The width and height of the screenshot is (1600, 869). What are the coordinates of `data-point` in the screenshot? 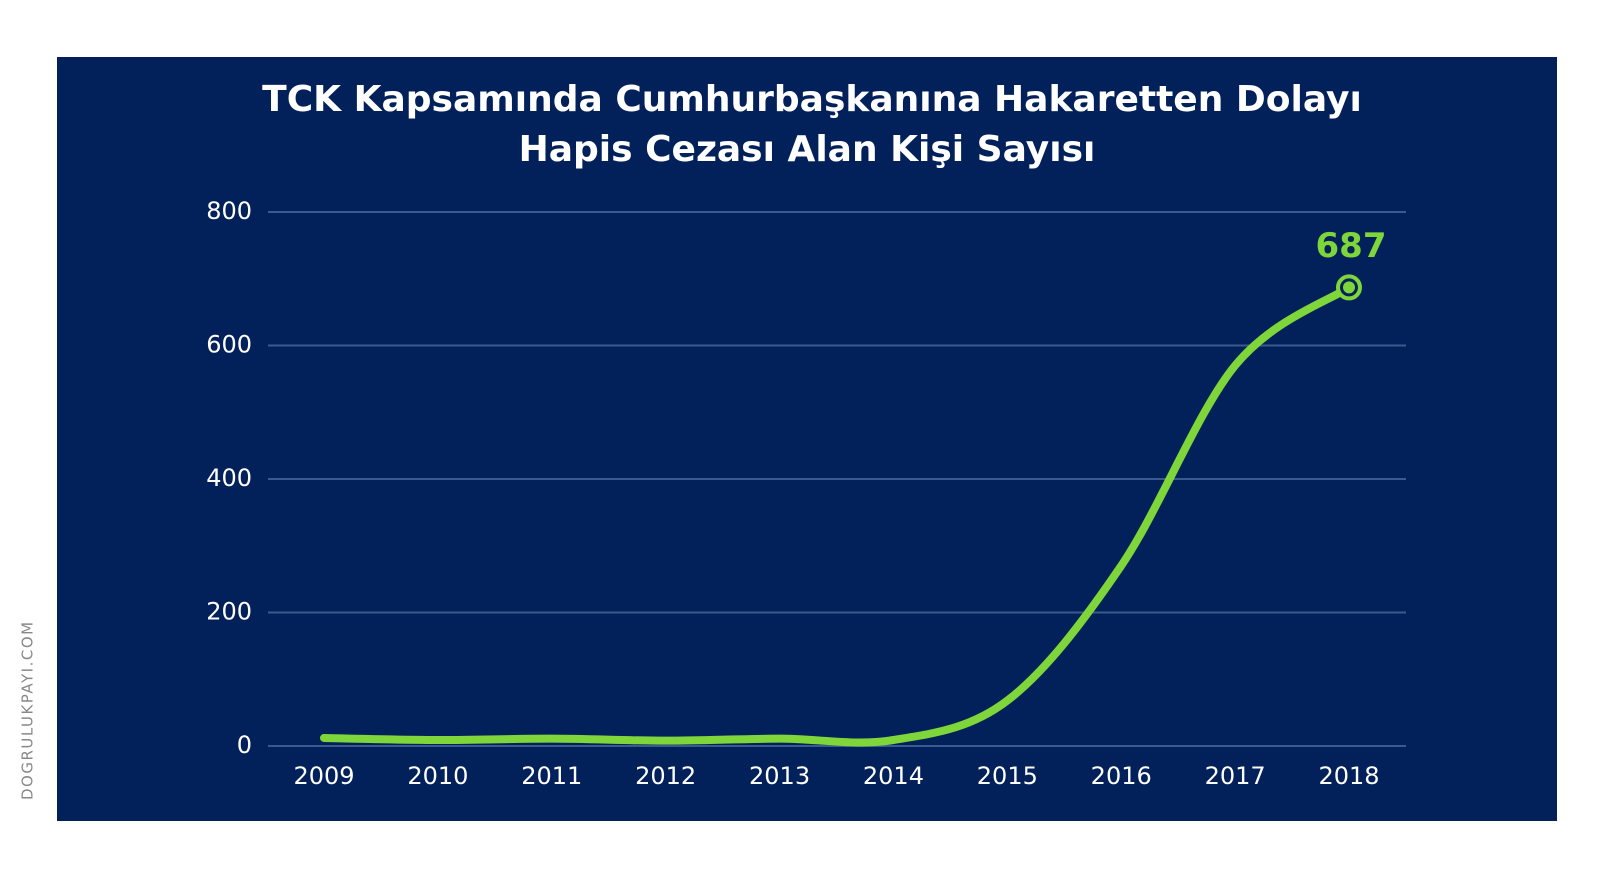 It's located at (1349, 287).